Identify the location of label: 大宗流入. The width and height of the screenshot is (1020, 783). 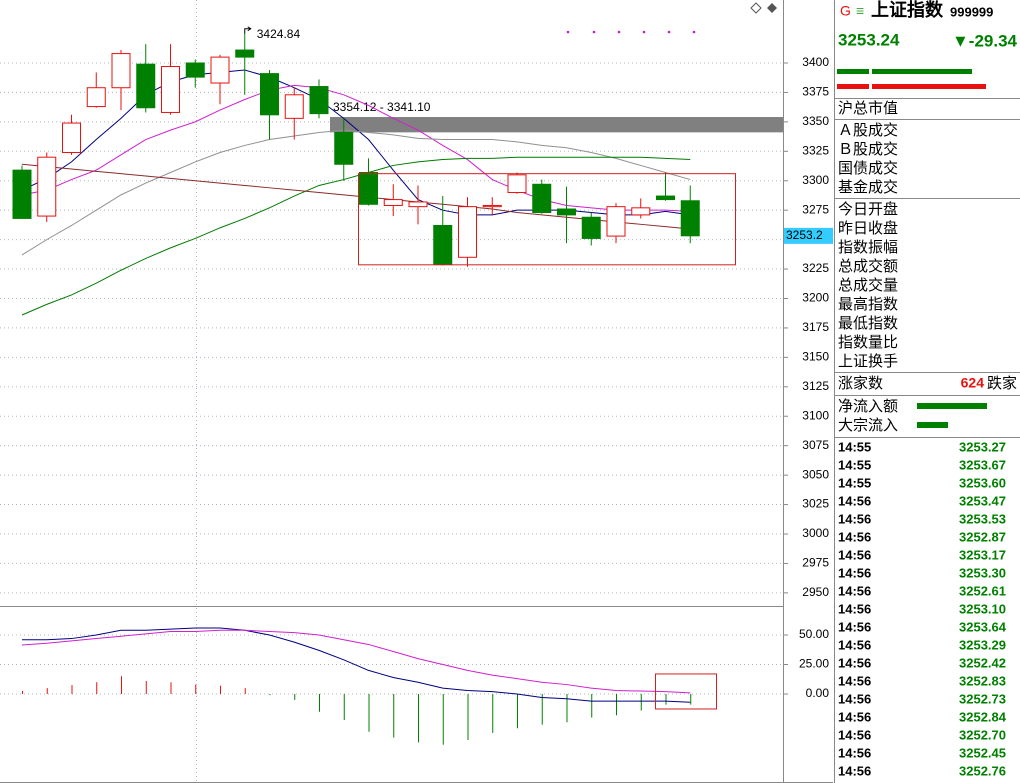
(868, 425).